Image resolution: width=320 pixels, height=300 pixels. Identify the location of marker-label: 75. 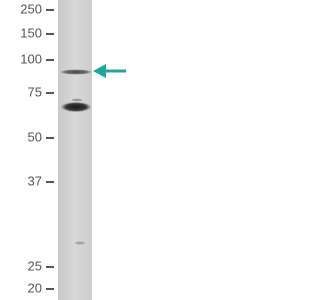
(35, 91).